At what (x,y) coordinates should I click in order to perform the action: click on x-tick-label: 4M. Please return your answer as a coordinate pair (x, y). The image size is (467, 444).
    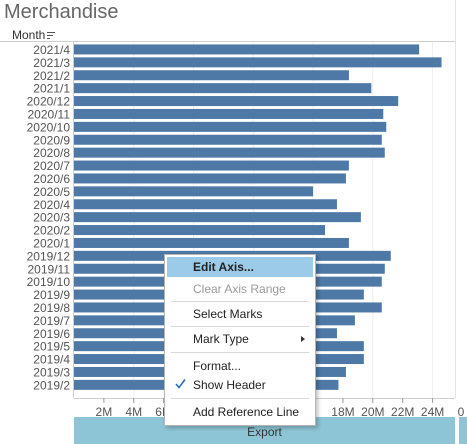
    Looking at the image, I should click on (133, 412).